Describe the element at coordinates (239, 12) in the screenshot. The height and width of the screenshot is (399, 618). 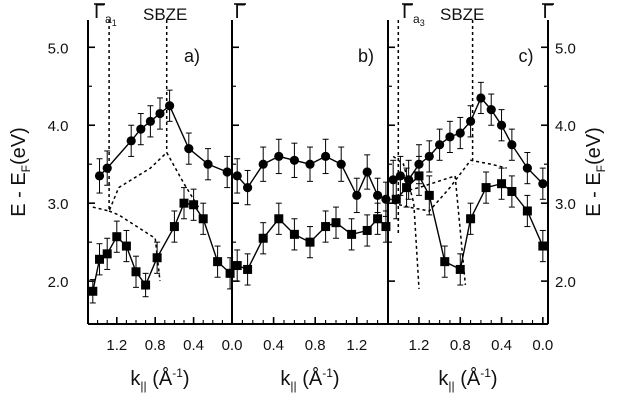
I see `gamma-label: Γ` at that location.